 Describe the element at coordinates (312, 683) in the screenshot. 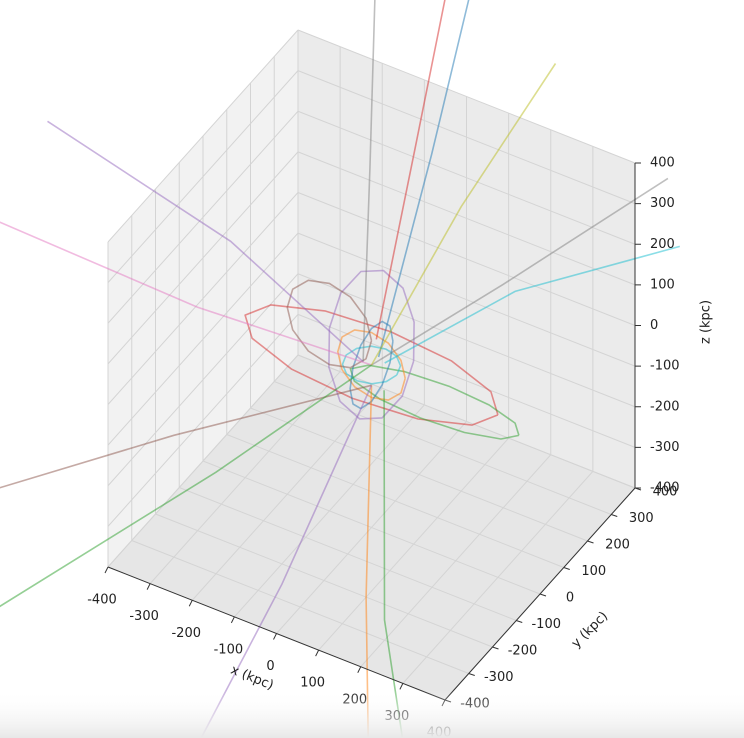

I see `x-tick-label: 100` at that location.